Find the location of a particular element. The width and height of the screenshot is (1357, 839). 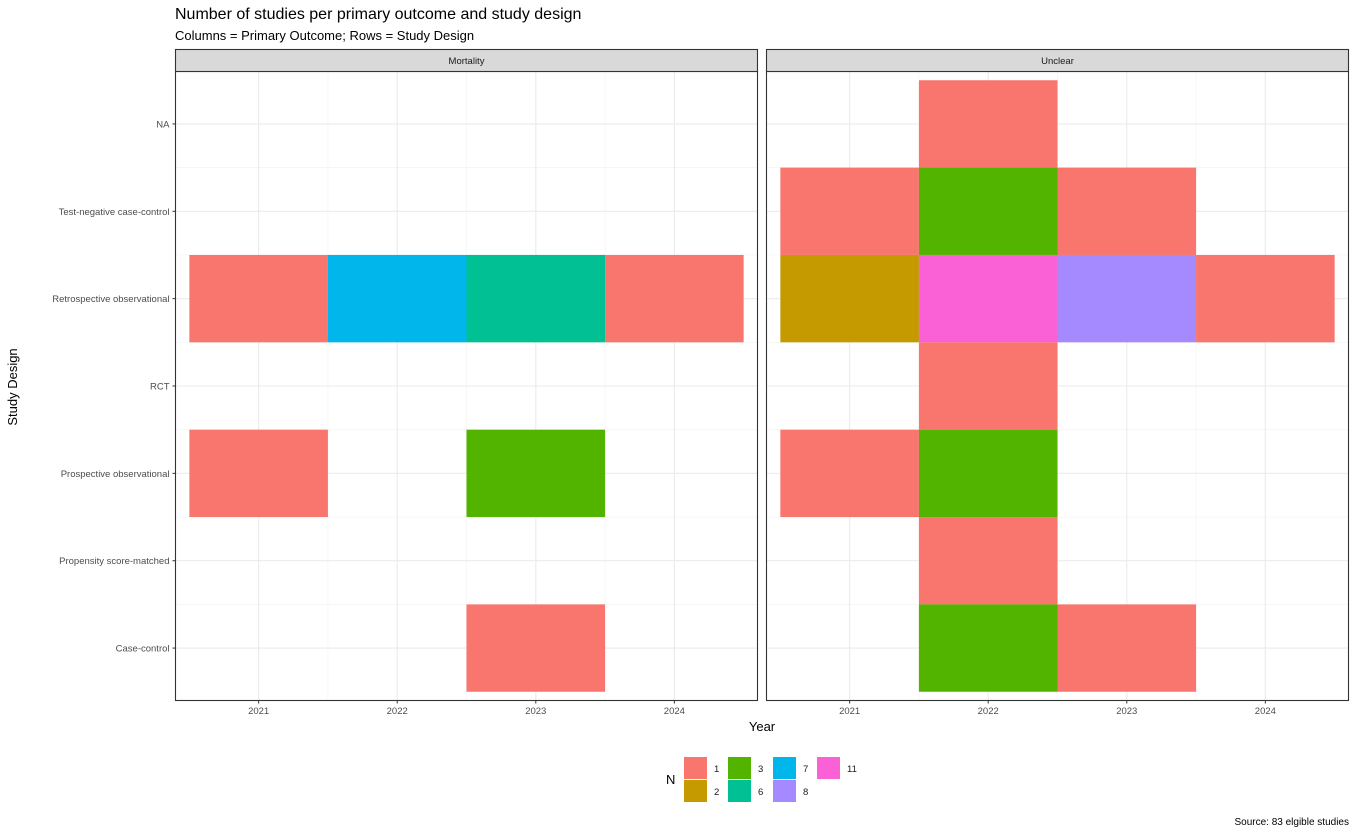

legend: 1 2 3 6 7 8 11 is located at coordinates (770, 779).